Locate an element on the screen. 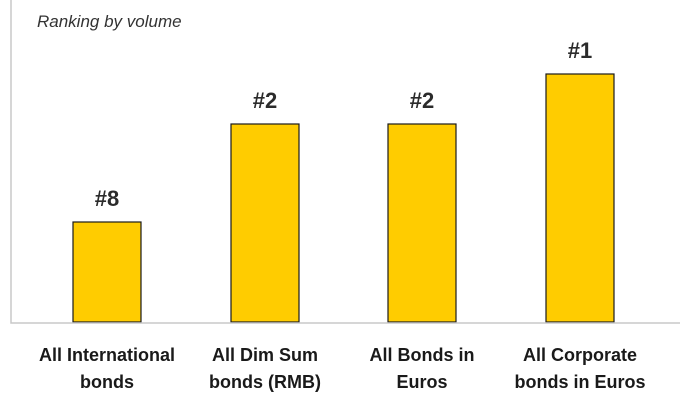 This screenshot has width=680, height=395. category-label-1-line-2: bonds is located at coordinates (107, 382).